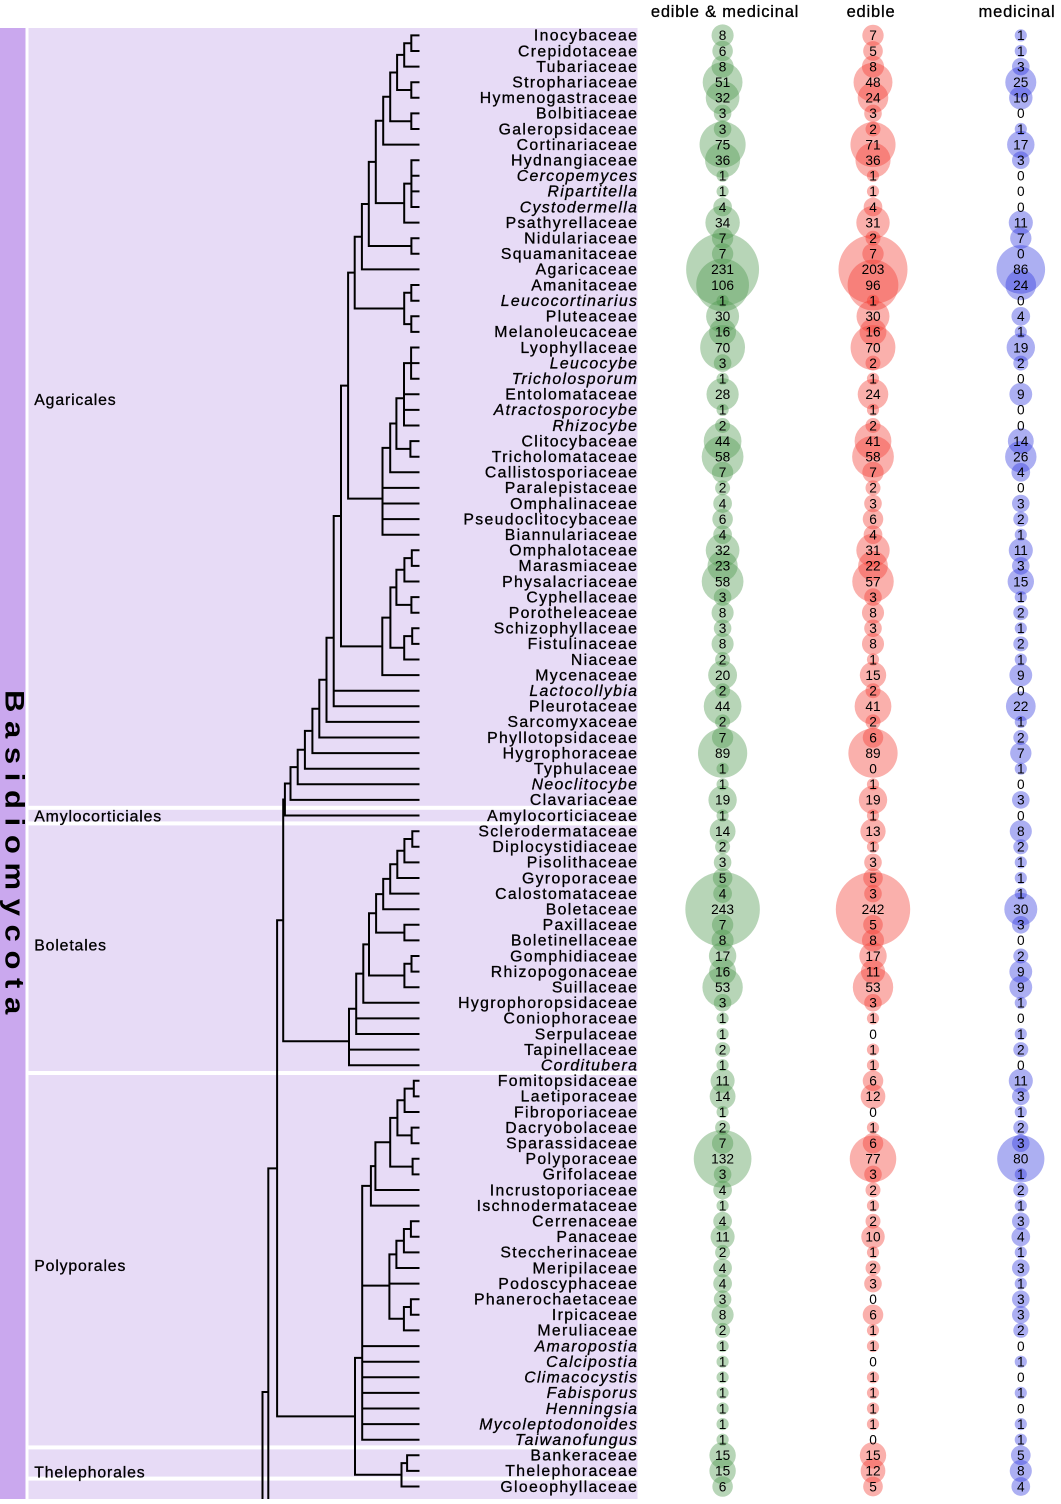  What do you see at coordinates (595, 988) in the screenshot?
I see `svg-text: Suillaceae` at bounding box center [595, 988].